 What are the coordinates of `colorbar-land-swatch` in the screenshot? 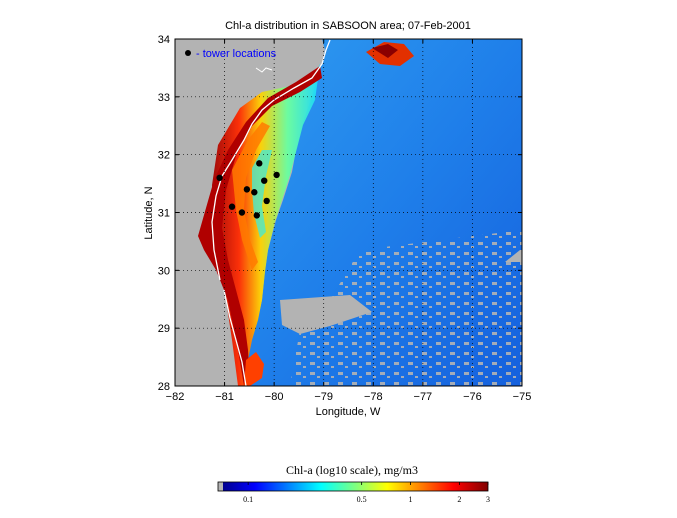 It's located at (220, 486).